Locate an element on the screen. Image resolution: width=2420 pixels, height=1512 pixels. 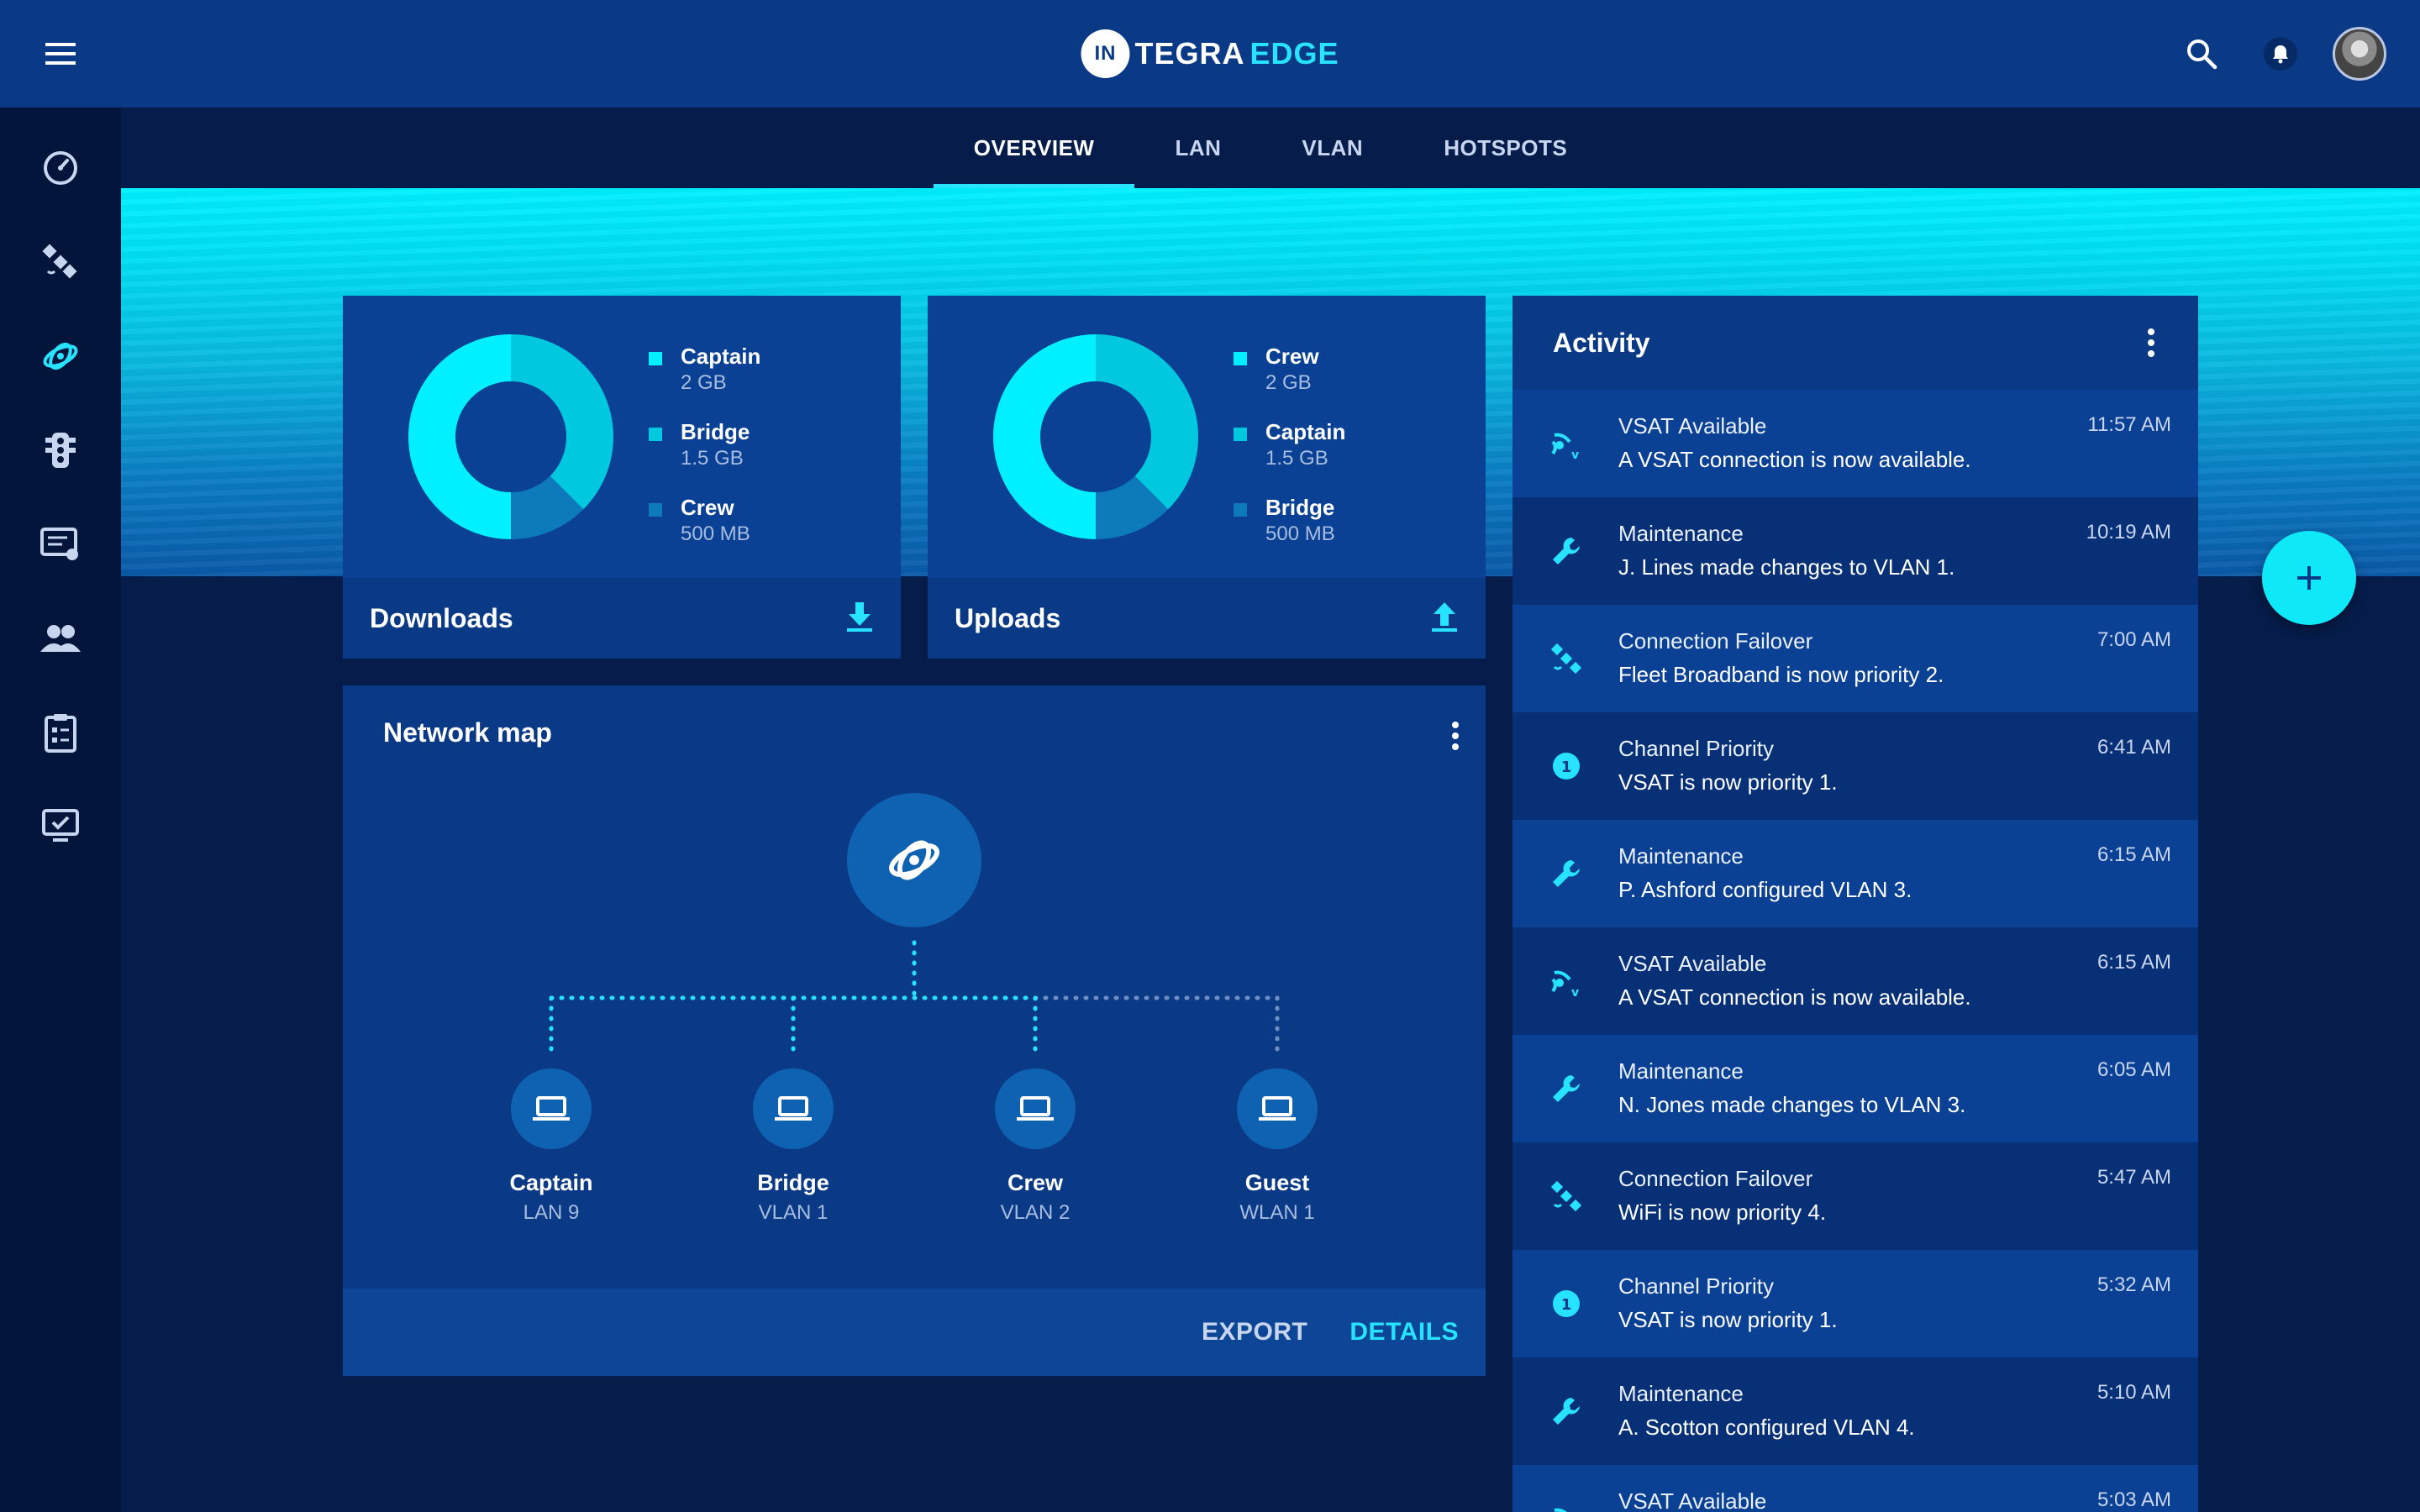
tab-lan: LAN is located at coordinates (1198, 147).